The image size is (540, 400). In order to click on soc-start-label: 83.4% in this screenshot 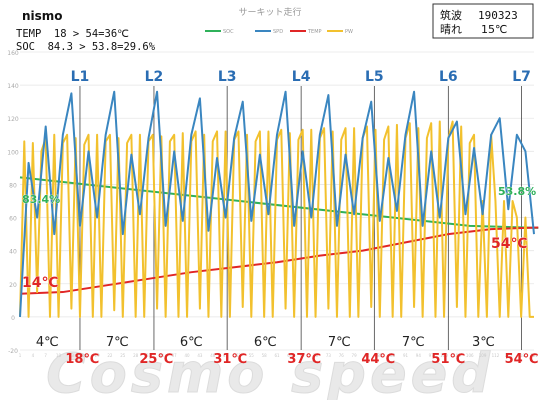, I will do `click(41, 199)`.